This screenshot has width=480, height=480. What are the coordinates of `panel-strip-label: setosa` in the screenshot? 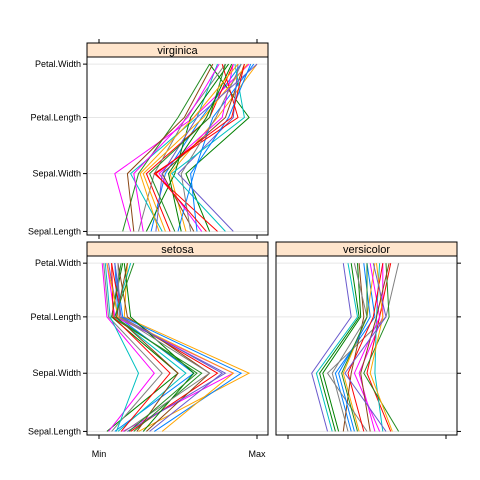 It's located at (177, 250).